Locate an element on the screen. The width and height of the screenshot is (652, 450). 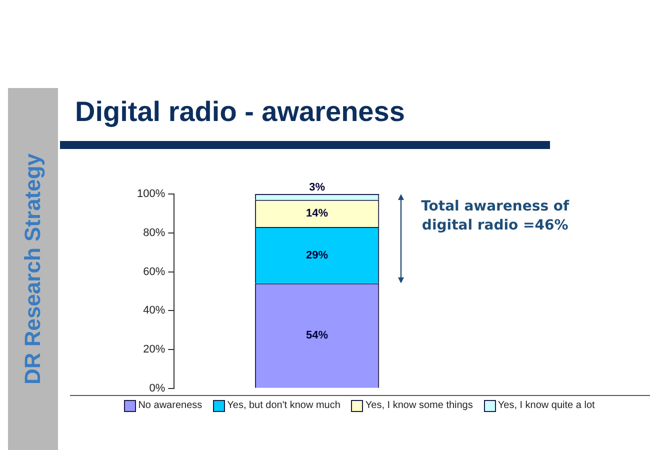
data-label: 3% is located at coordinates (317, 188).